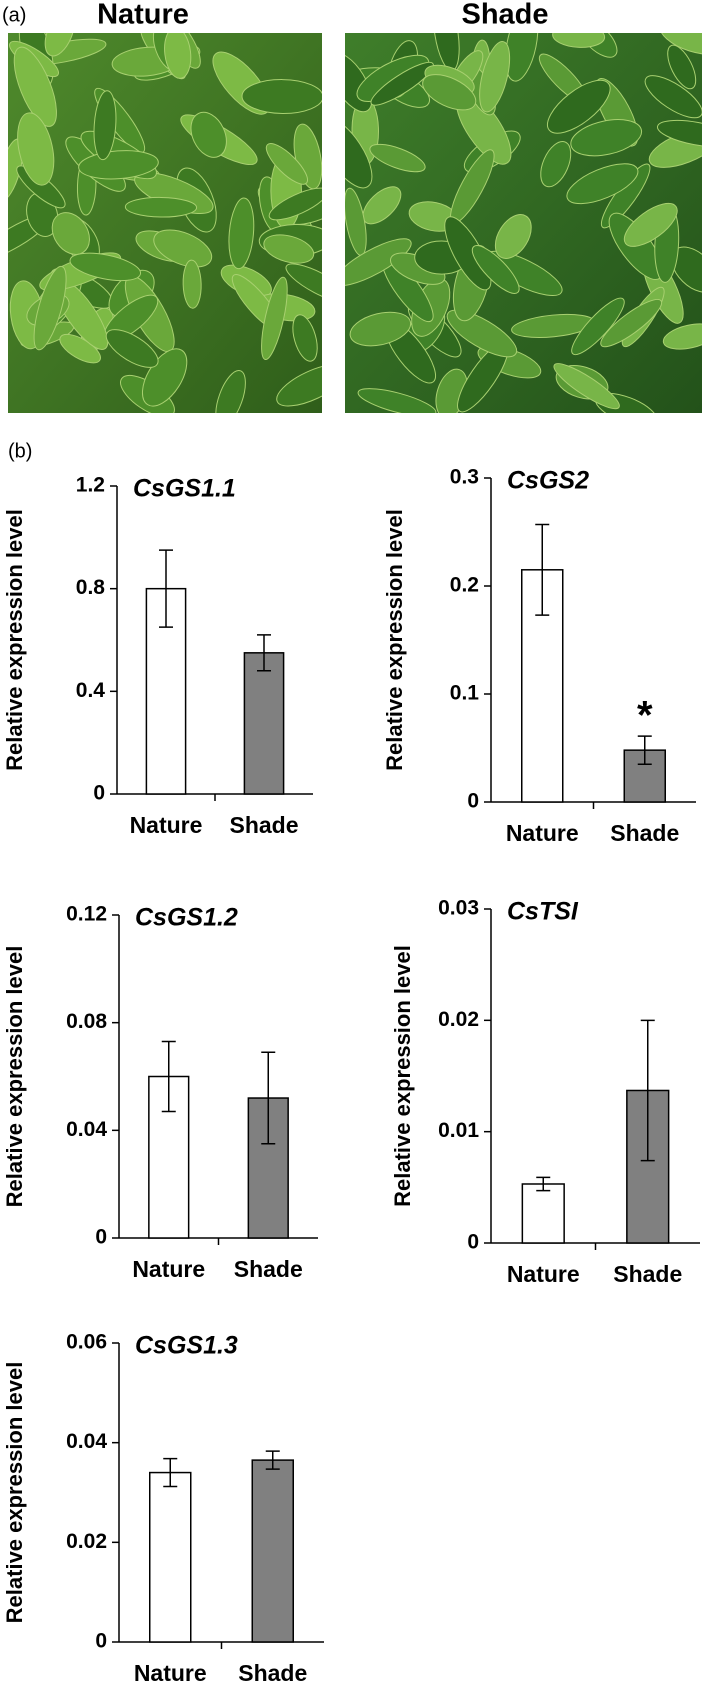 The height and width of the screenshot is (1691, 709). Describe the element at coordinates (458, 908) in the screenshot. I see `y-tick-label: 0.03` at that location.